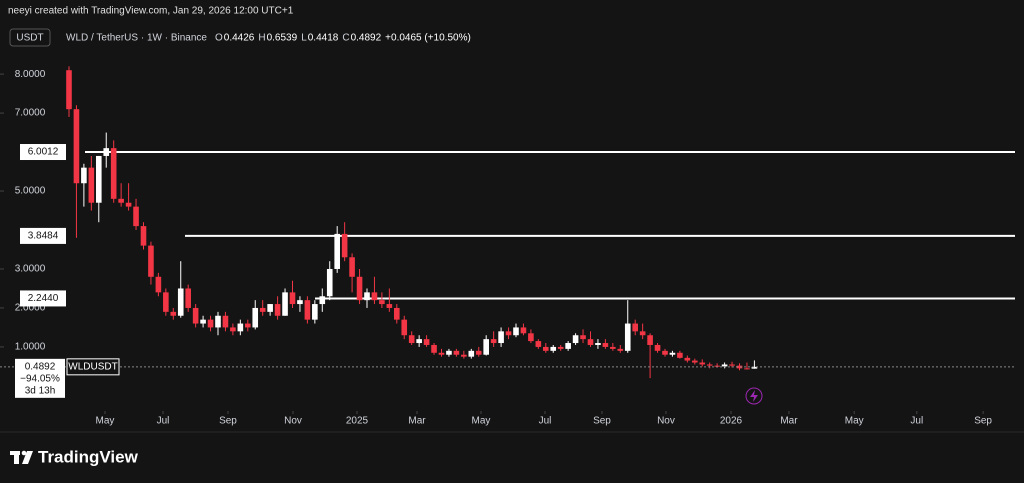  What do you see at coordinates (43, 152) in the screenshot?
I see `level-label: 6.0012` at bounding box center [43, 152].